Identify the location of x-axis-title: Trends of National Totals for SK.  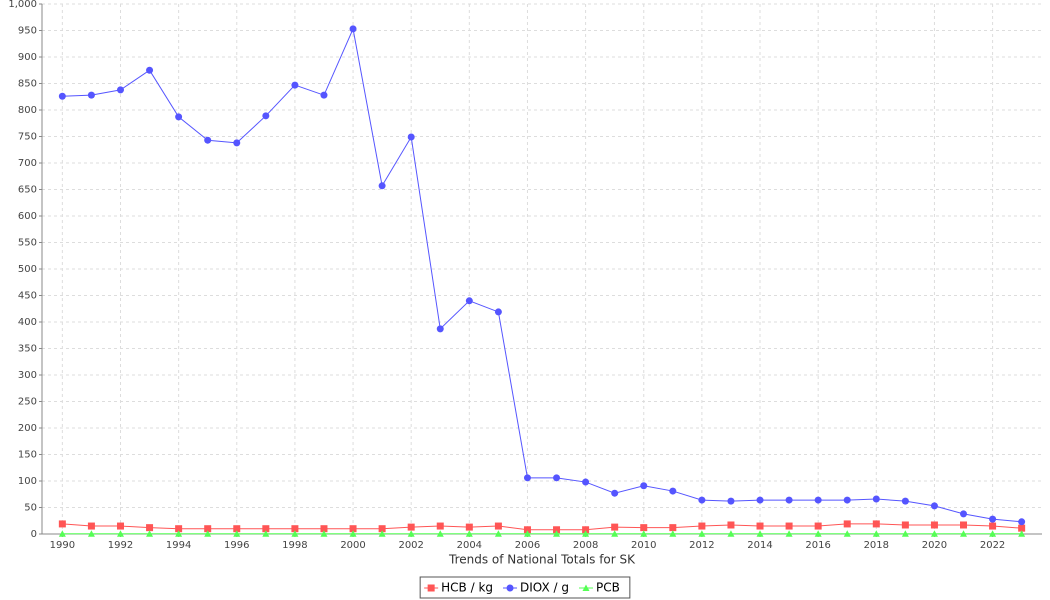
(542, 560).